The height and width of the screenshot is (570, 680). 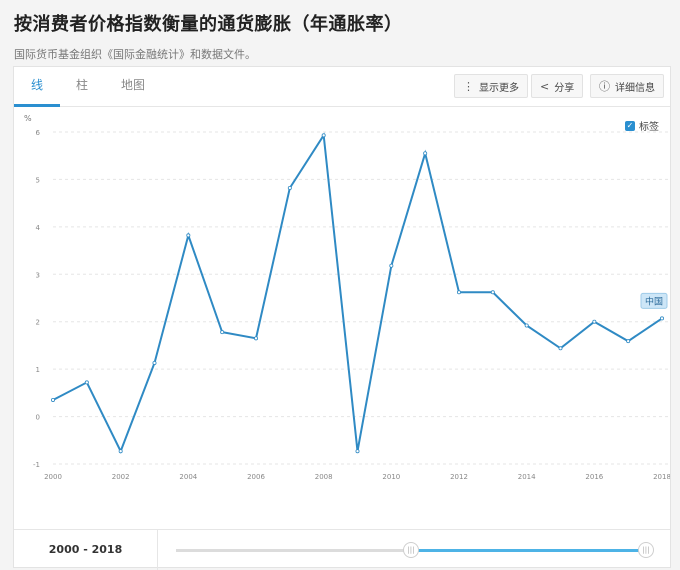 I want to click on source-note: 国际货币基金组织《国际金融统计》和数据文件。, so click(x=135, y=54).